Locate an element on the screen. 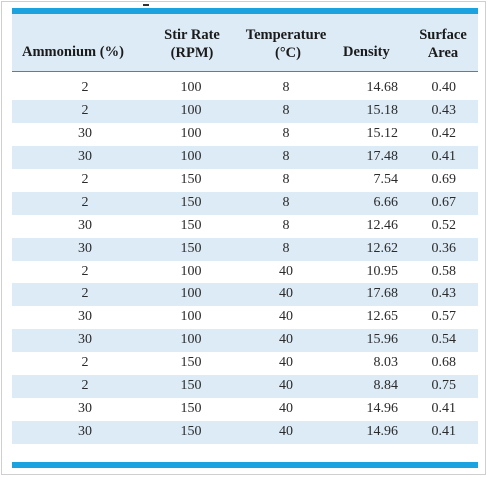  table-row: 2 100 40 10.95 0.58 is located at coordinates (245, 272).